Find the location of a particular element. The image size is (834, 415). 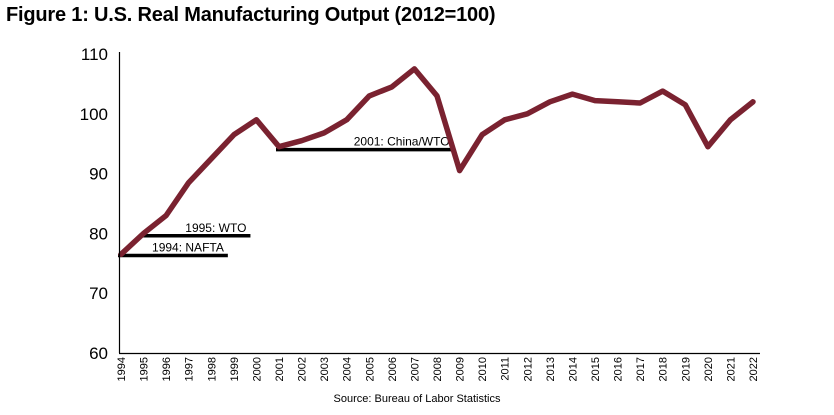

annotation-label: 1995: WTO is located at coordinates (215, 228).